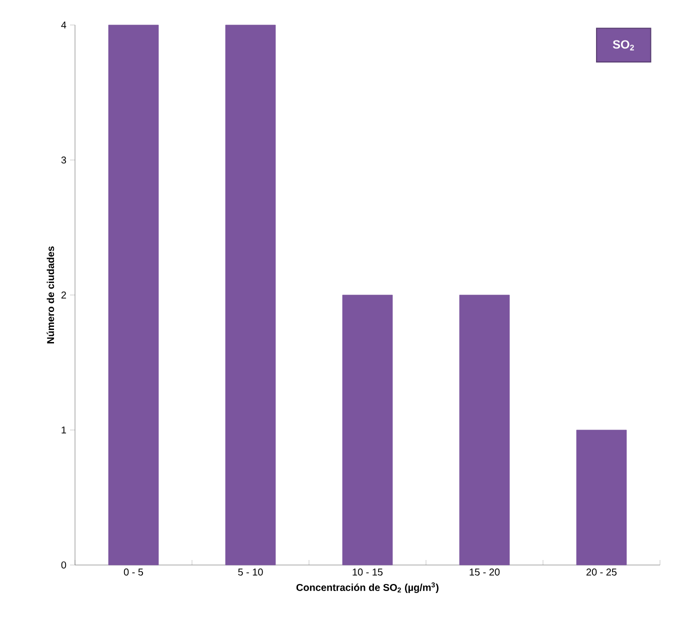 Image resolution: width=679 pixels, height=617 pixels. What do you see at coordinates (63, 565) in the screenshot?
I see `y-tick-label: 0` at bounding box center [63, 565].